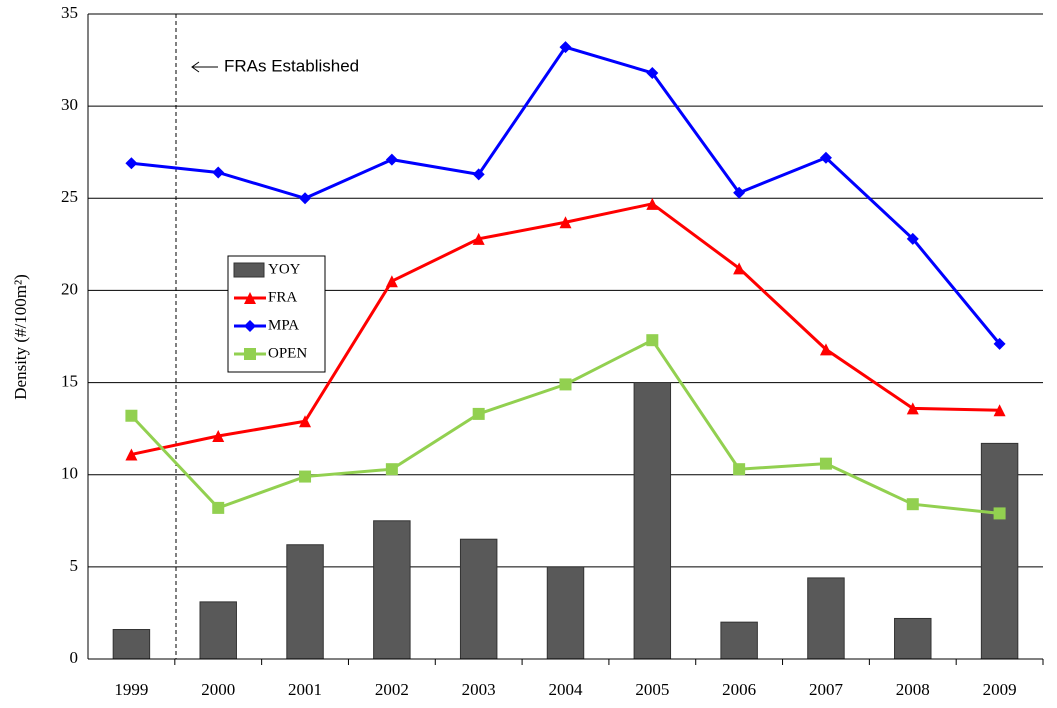 This screenshot has height=708, width=1057. I want to click on legend-swatch, so click(249, 270).